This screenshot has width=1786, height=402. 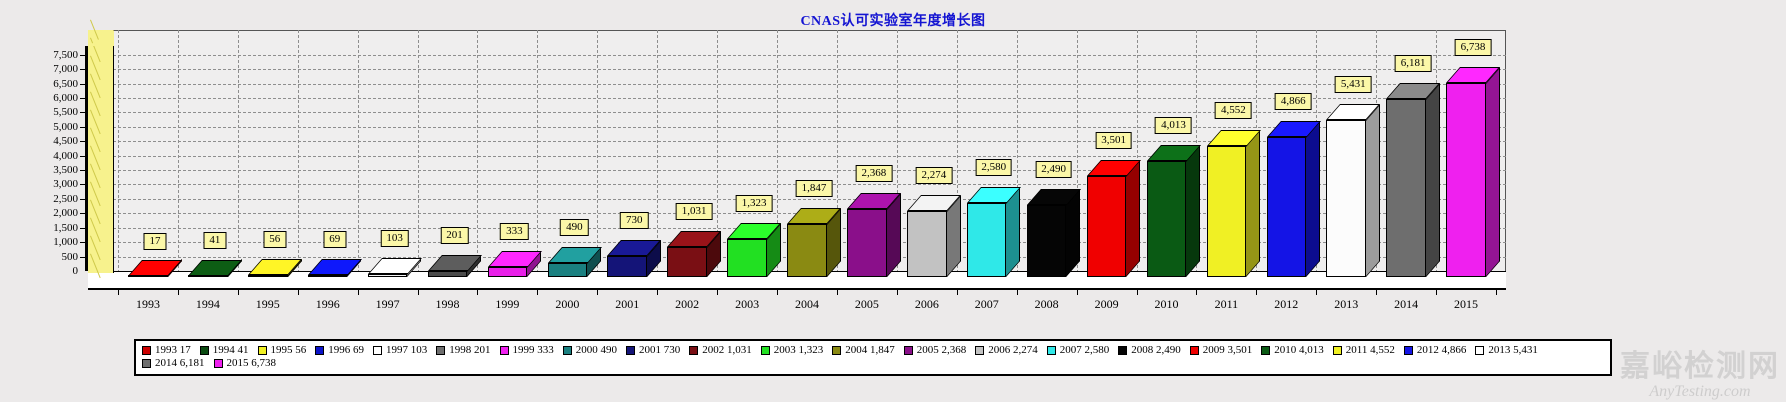 What do you see at coordinates (1466, 304) in the screenshot?
I see `x-axis-label-2015: 2015` at bounding box center [1466, 304].